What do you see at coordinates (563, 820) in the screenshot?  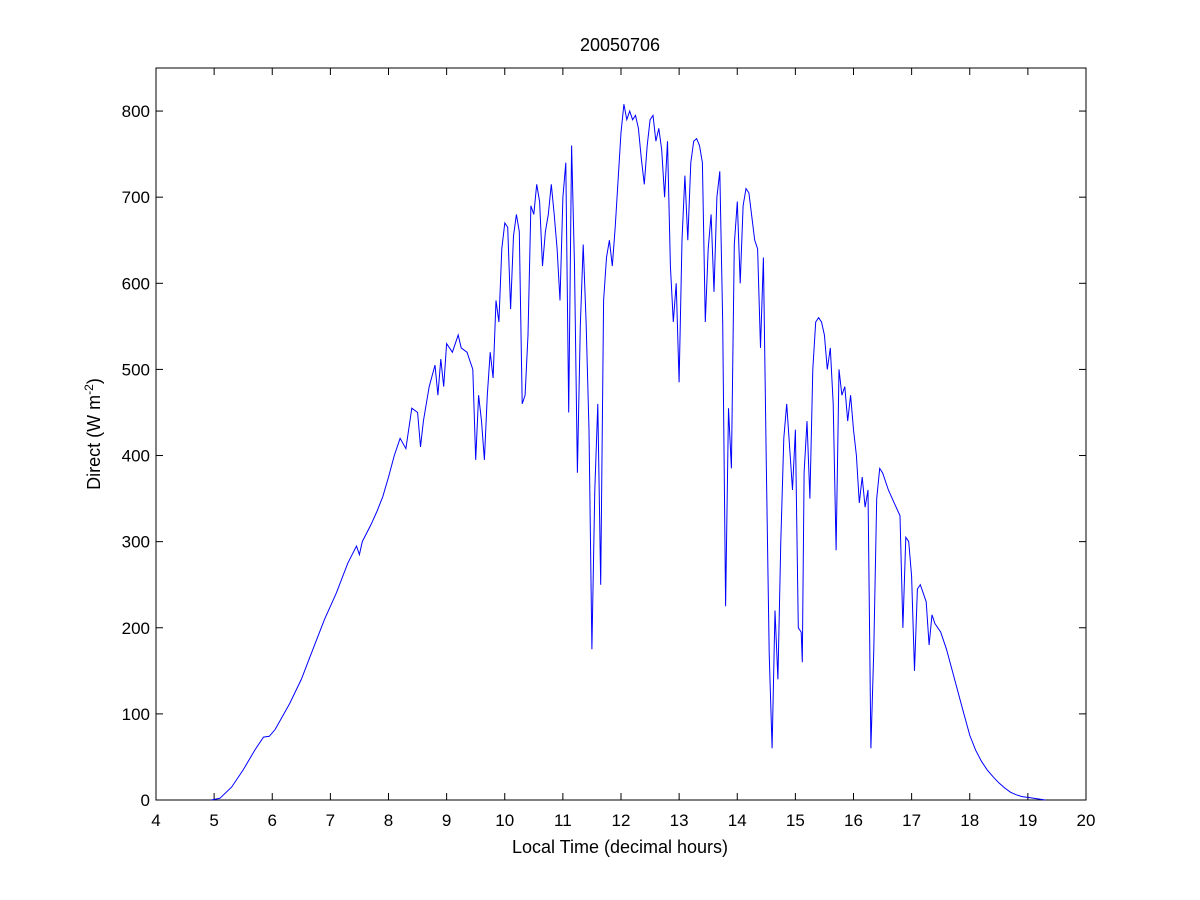 I see `x-tick-label: 11` at bounding box center [563, 820].